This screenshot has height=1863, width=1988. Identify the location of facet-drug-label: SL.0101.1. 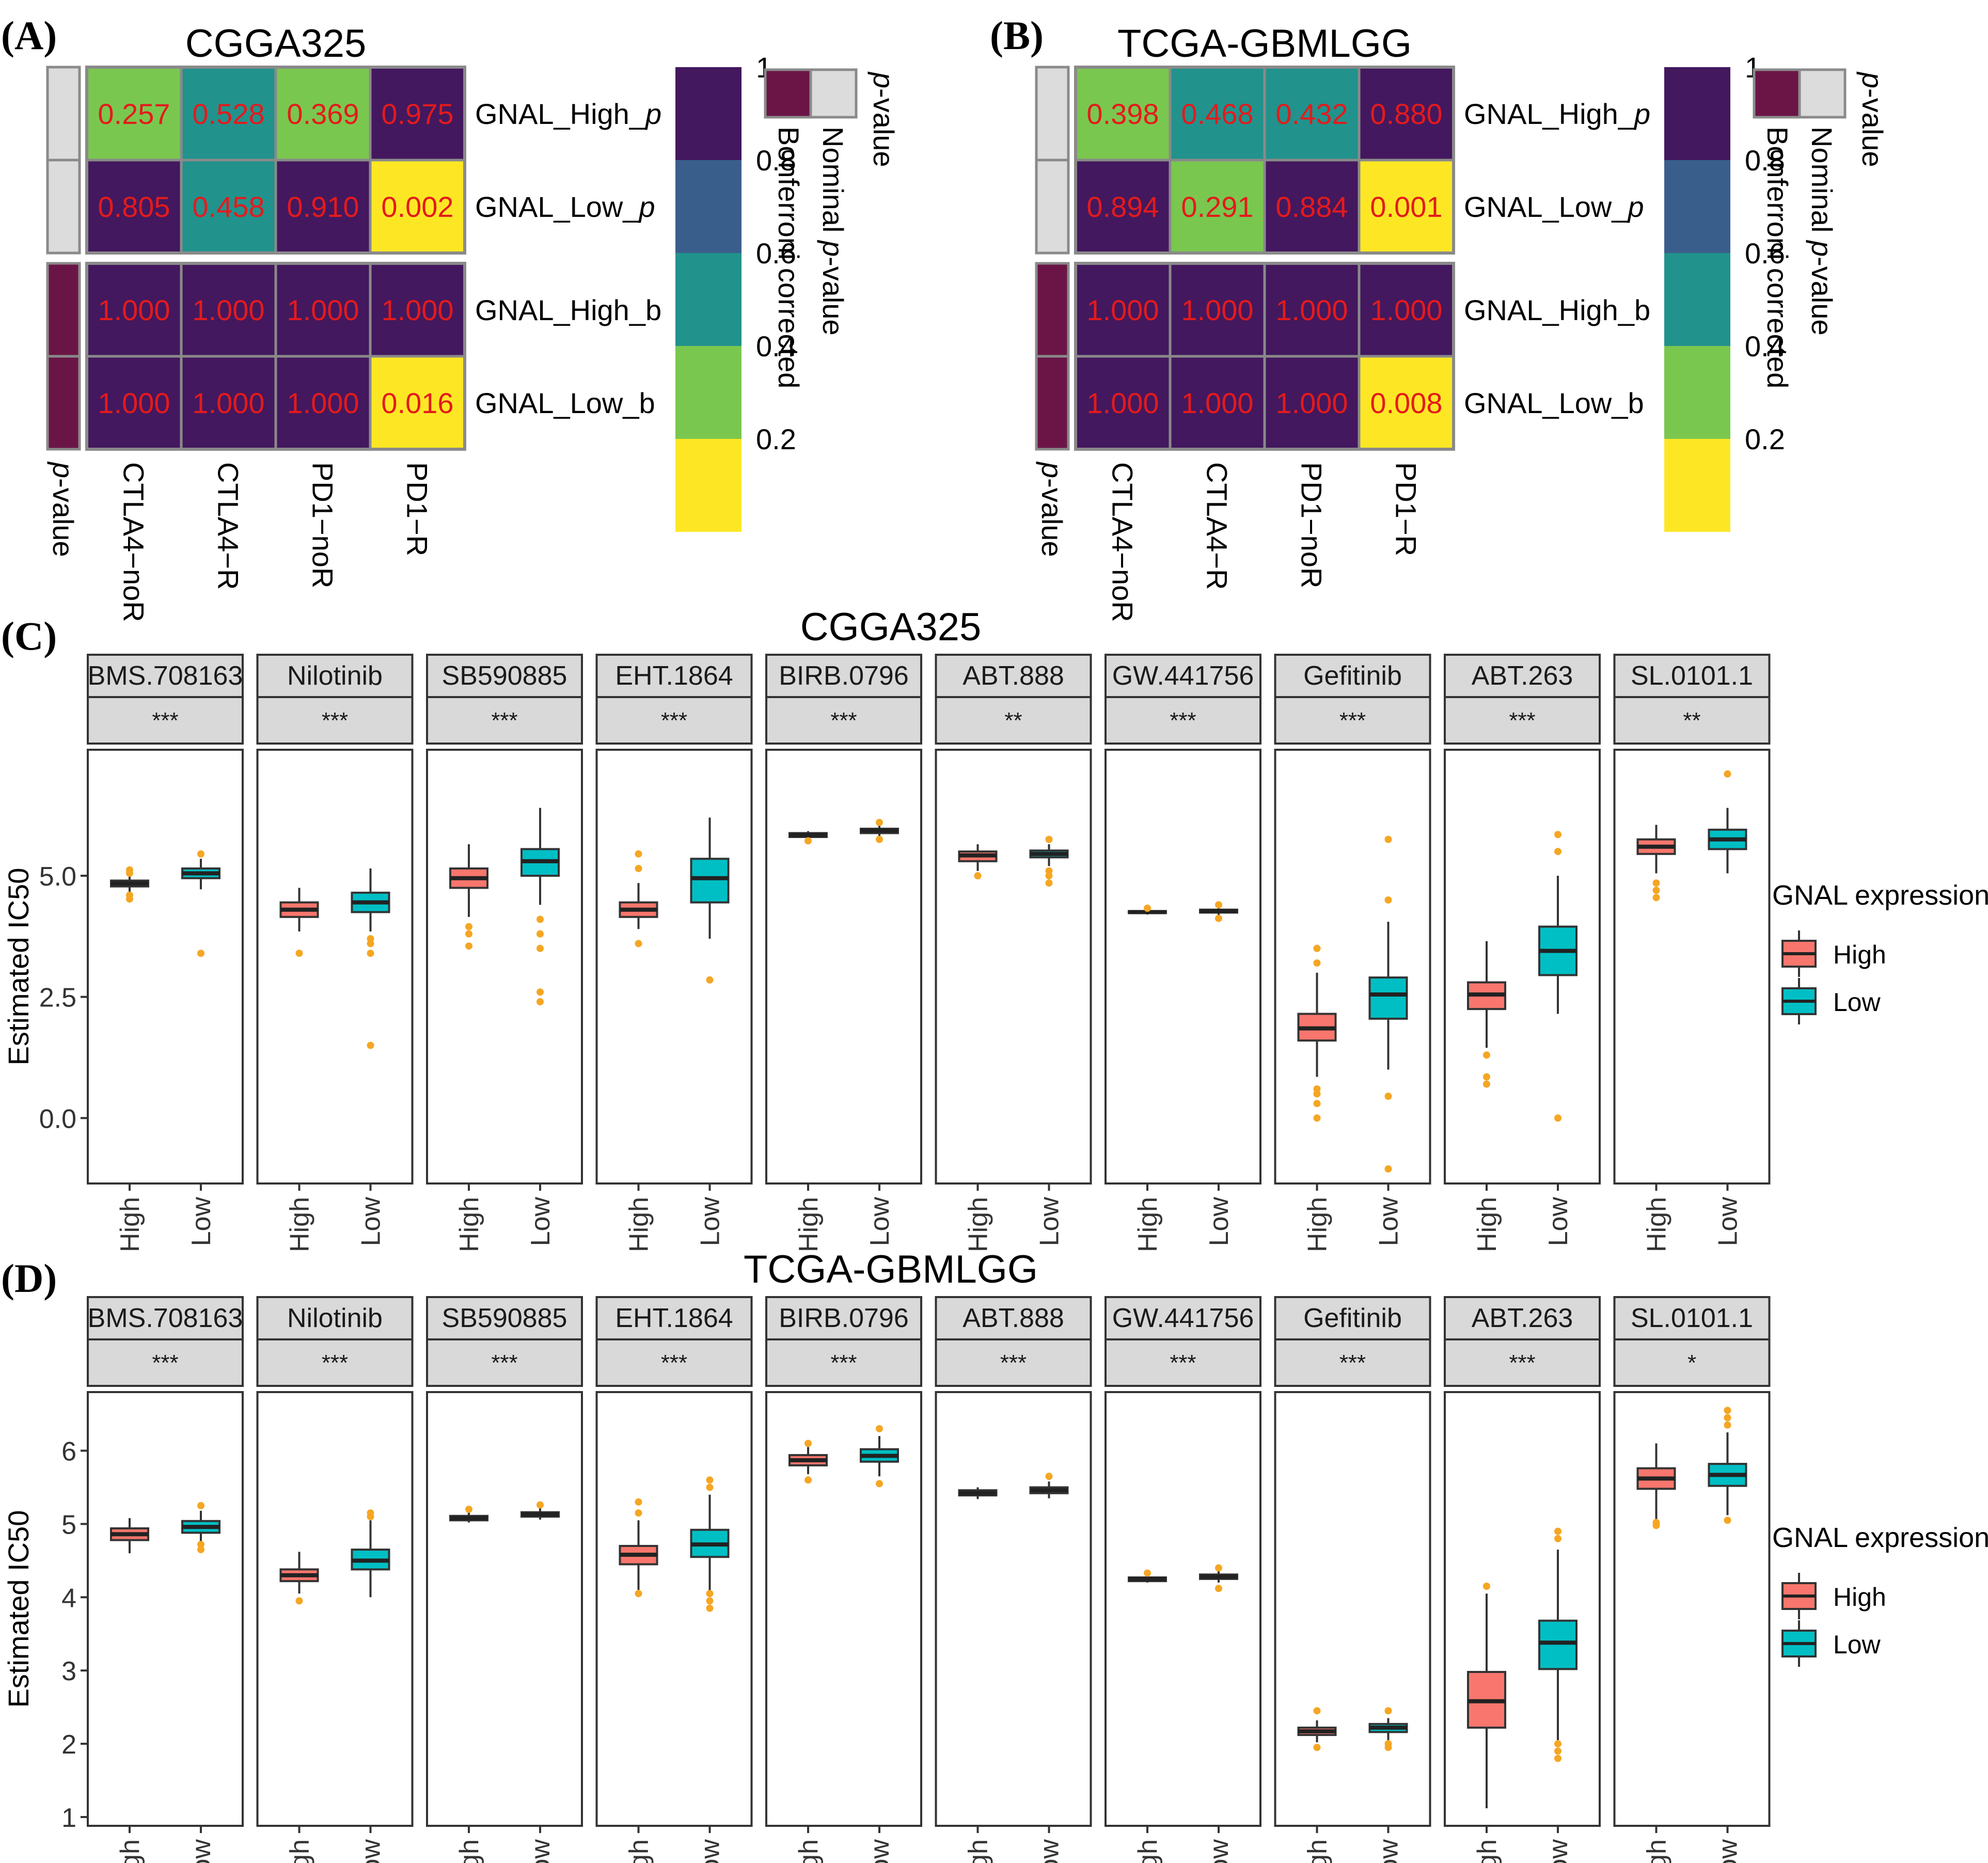
(1692, 1318).